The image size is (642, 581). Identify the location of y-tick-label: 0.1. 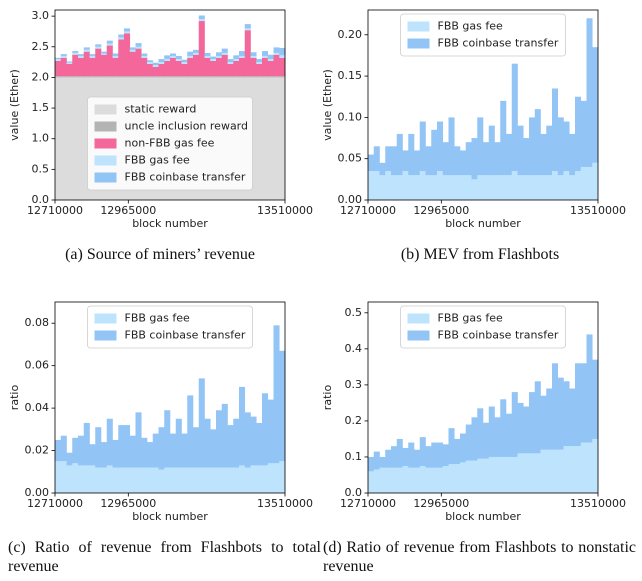
(354, 456).